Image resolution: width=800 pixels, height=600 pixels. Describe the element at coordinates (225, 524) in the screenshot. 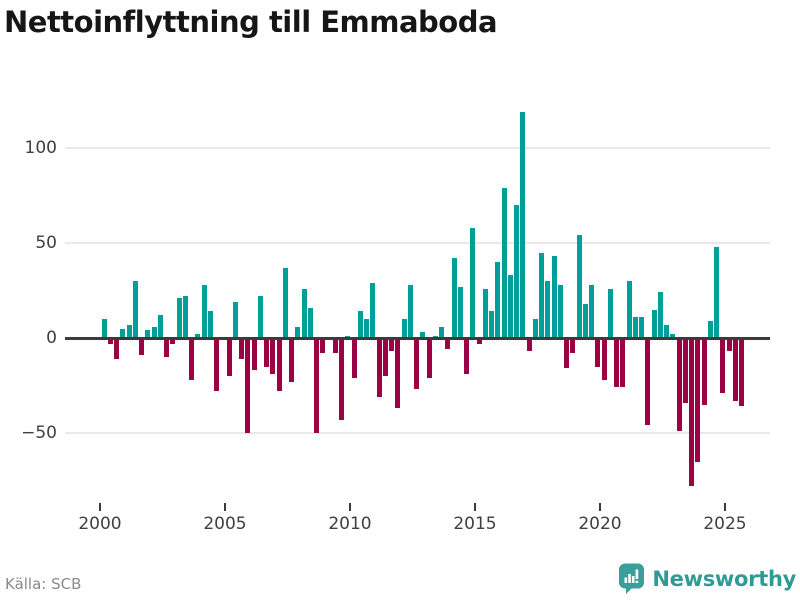

I see `x-axis-label: 2005` at that location.